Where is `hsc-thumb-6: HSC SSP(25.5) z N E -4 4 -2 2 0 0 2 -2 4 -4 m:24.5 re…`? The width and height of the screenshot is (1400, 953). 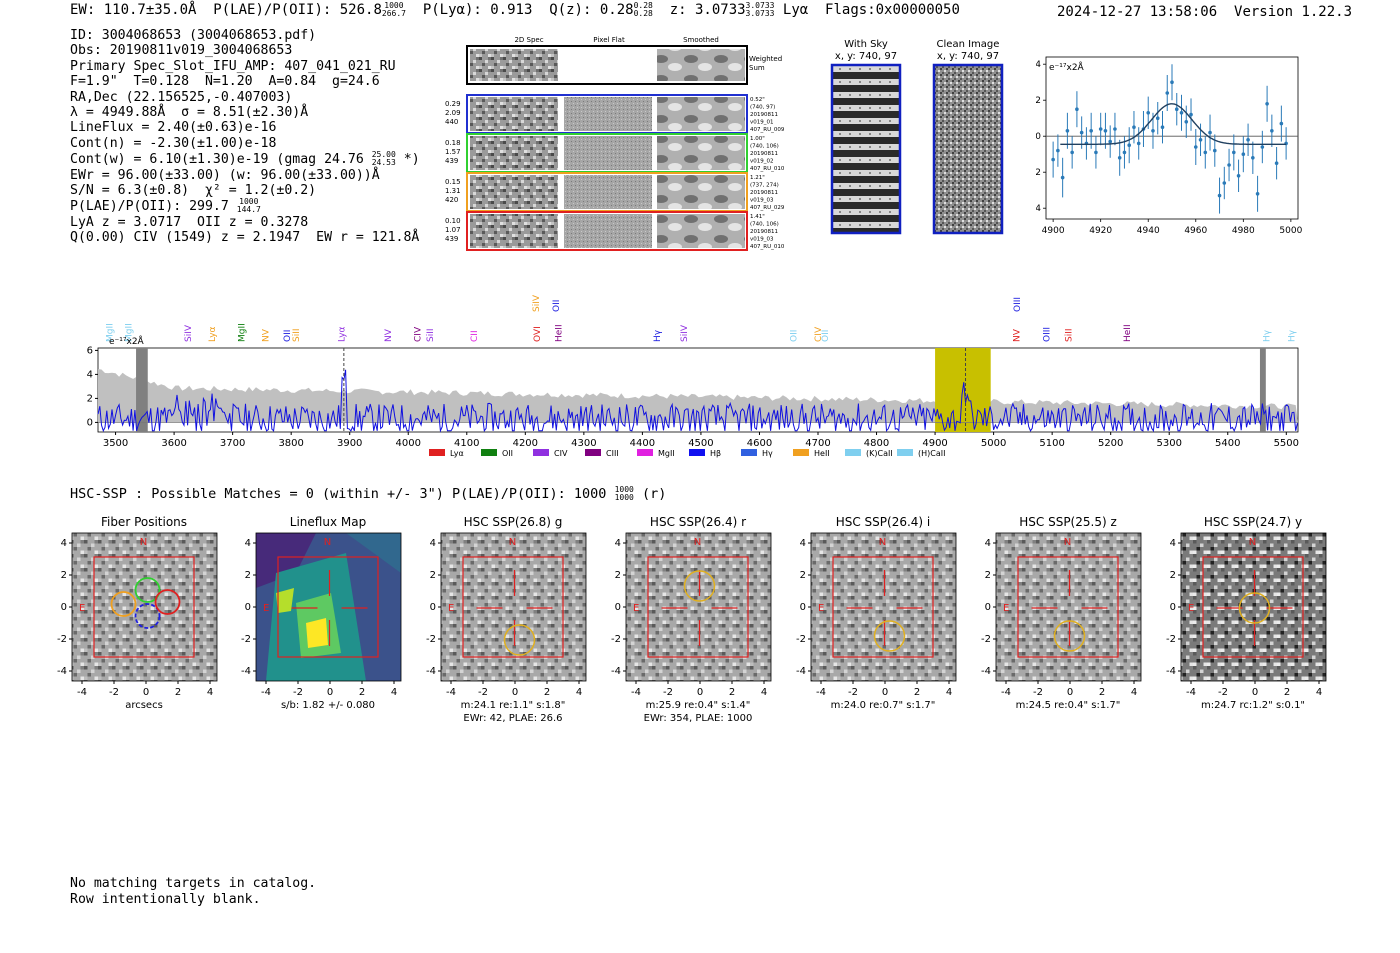 hsc-thumb-6: HSC SSP(25.5) z N E -4 4 -2 2 0 0 2 -2 4 -4 m:24.5 re… is located at coordinates (1061, 613).